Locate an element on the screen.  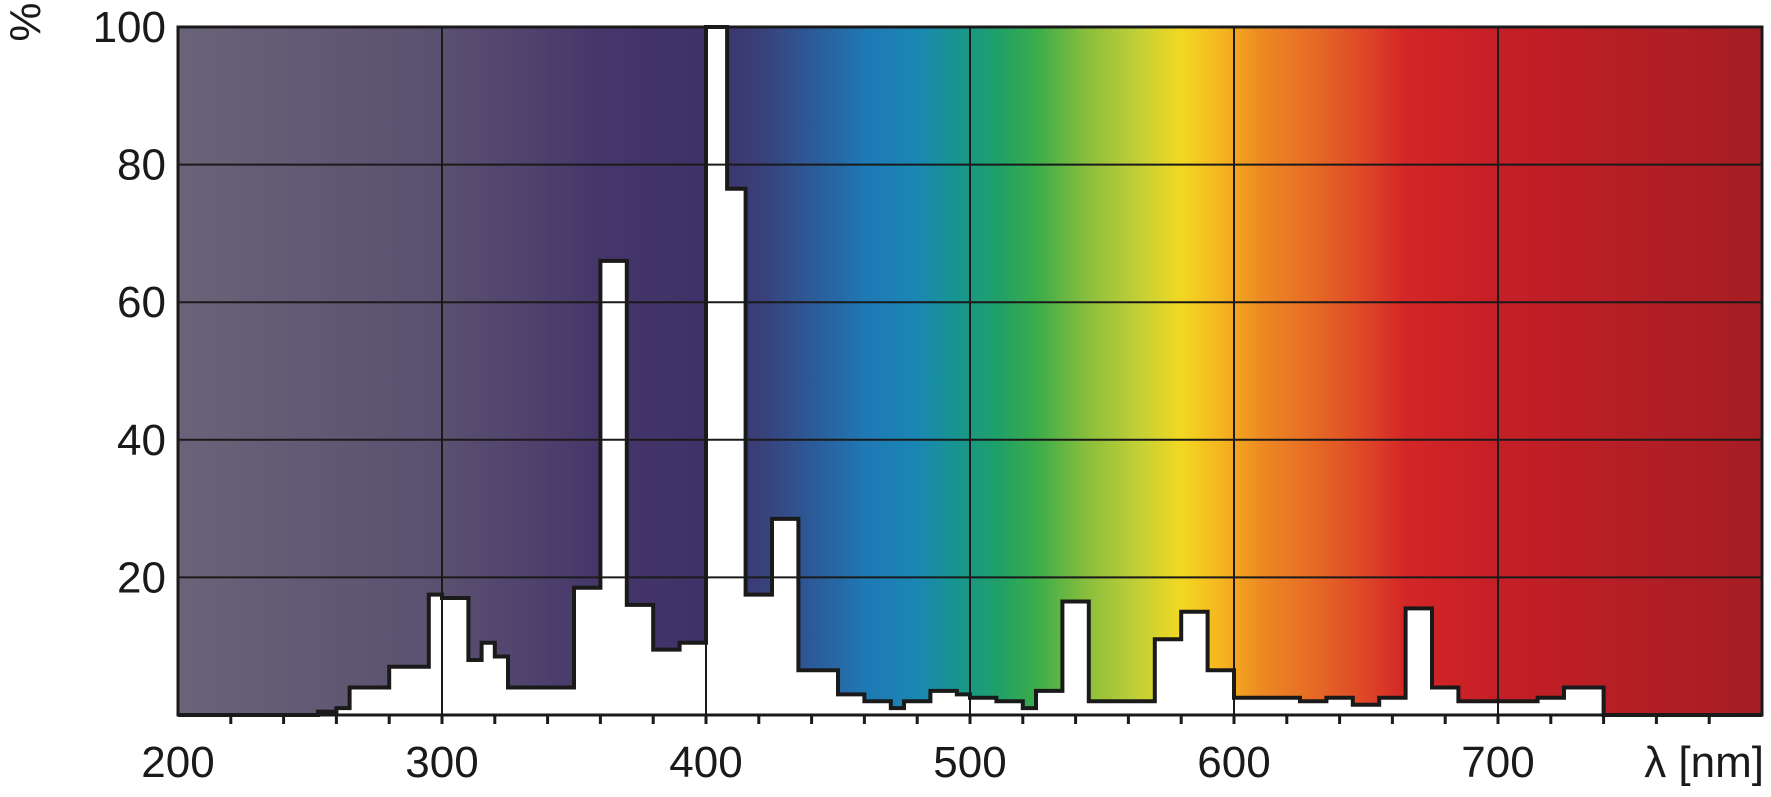
x-tick-label-500: 500 is located at coordinates (969, 762).